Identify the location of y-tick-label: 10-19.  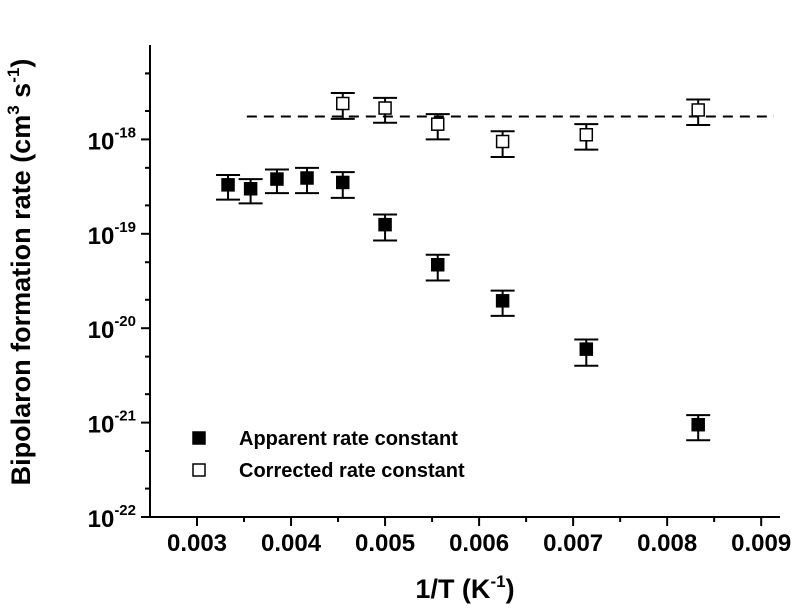
(112, 234).